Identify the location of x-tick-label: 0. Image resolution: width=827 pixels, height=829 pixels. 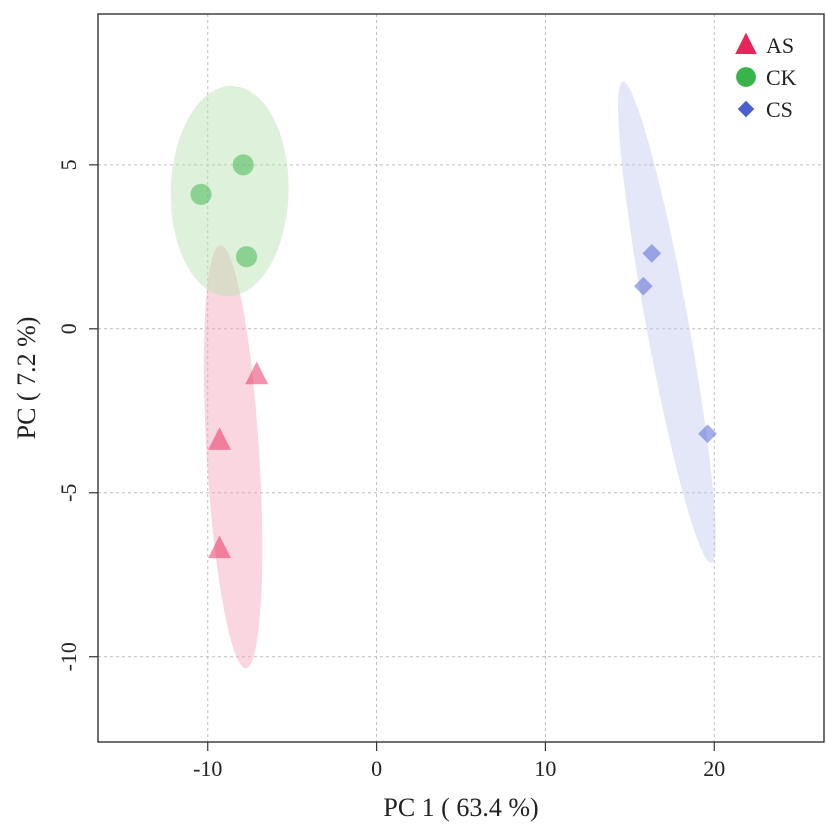
(376, 768).